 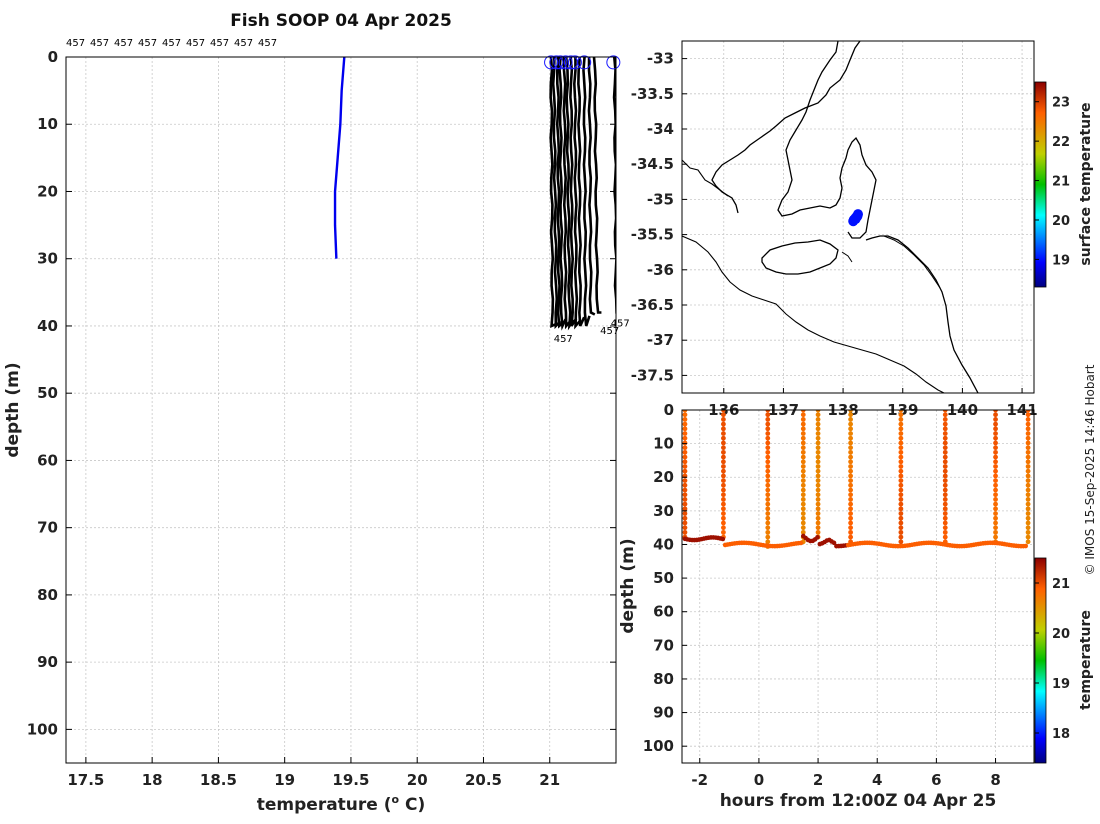 I want to click on profile-x-tick-label: 19, so click(x=284, y=780).